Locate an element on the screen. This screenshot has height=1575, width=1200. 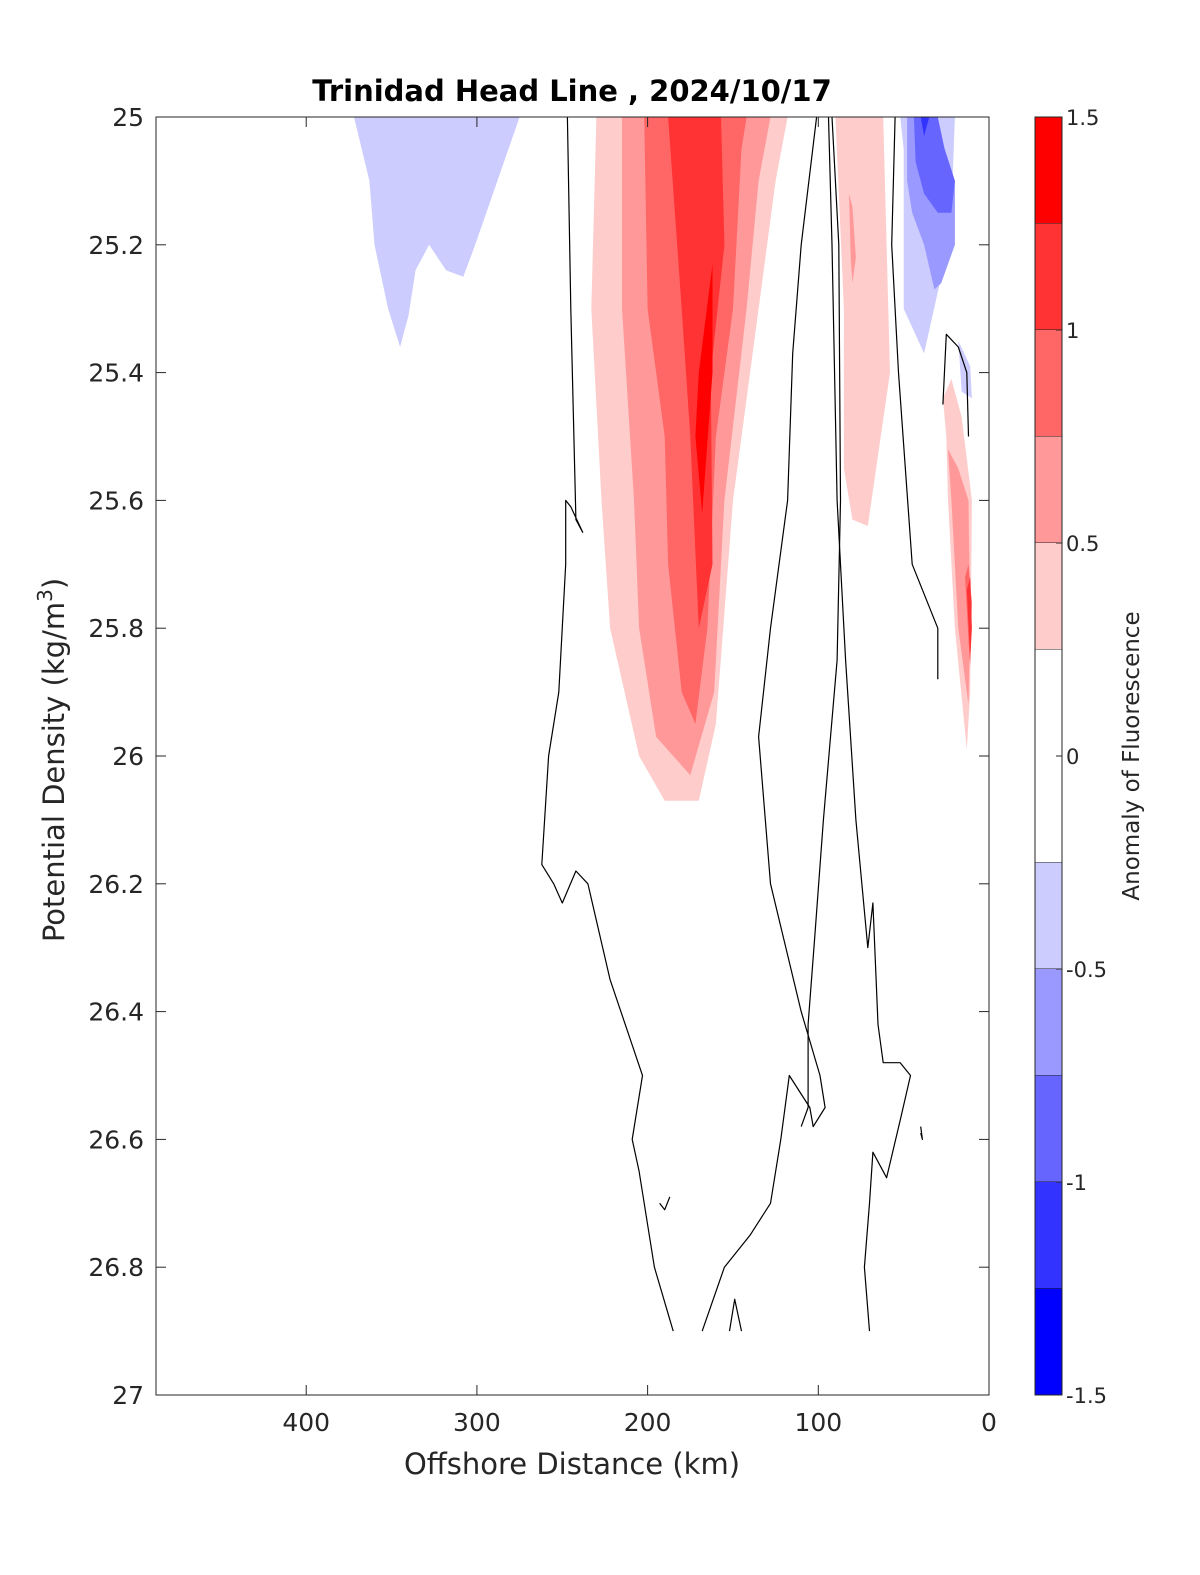
y-tick-label: 26.8 is located at coordinates (116, 1267).